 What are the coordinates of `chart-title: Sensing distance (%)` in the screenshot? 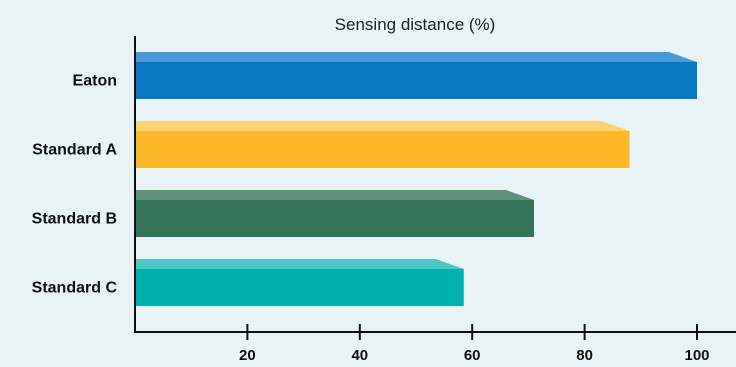 It's located at (415, 24).